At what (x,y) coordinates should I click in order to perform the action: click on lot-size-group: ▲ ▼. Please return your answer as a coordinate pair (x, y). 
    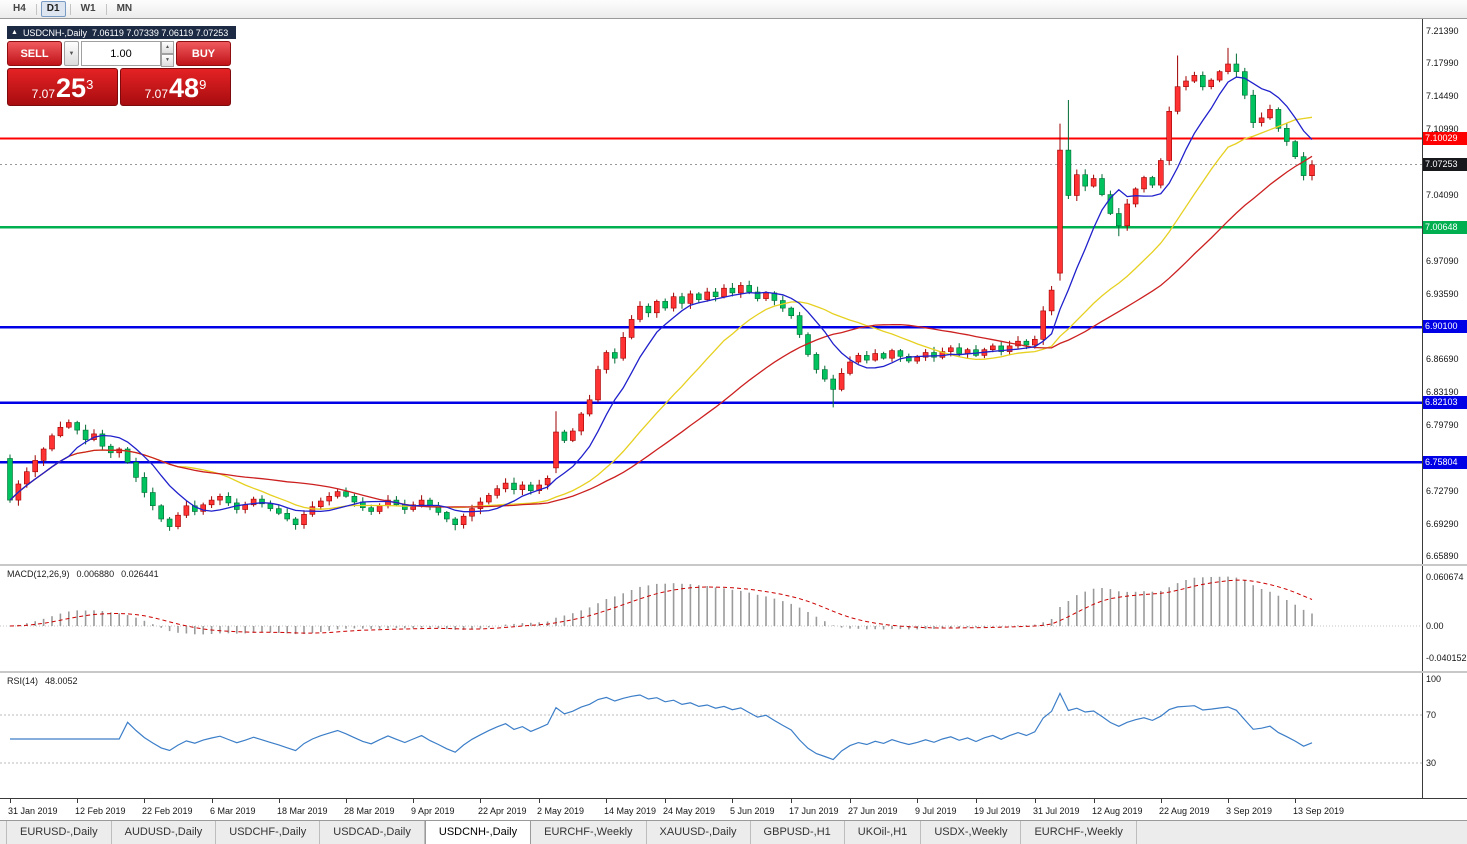
    Looking at the image, I should click on (127, 54).